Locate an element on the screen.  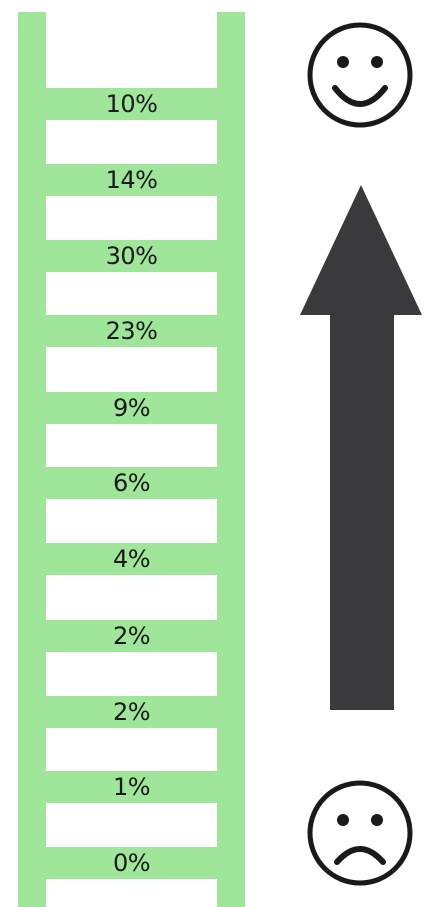
ladder-rung: 14% is located at coordinates (131, 180).